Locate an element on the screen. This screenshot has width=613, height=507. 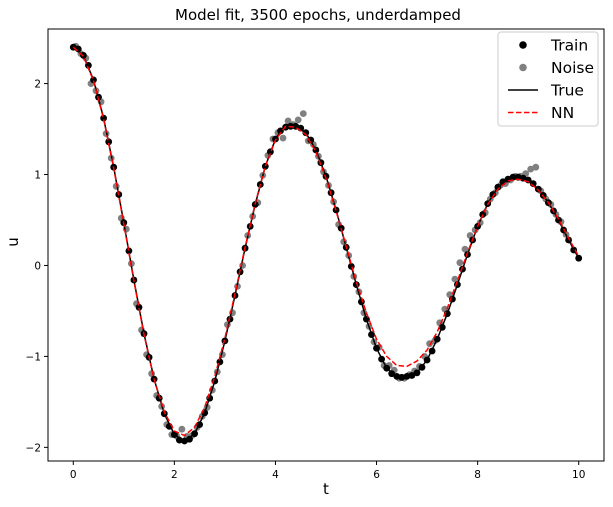
legend: Train Noise True NN is located at coordinates (548, 79).